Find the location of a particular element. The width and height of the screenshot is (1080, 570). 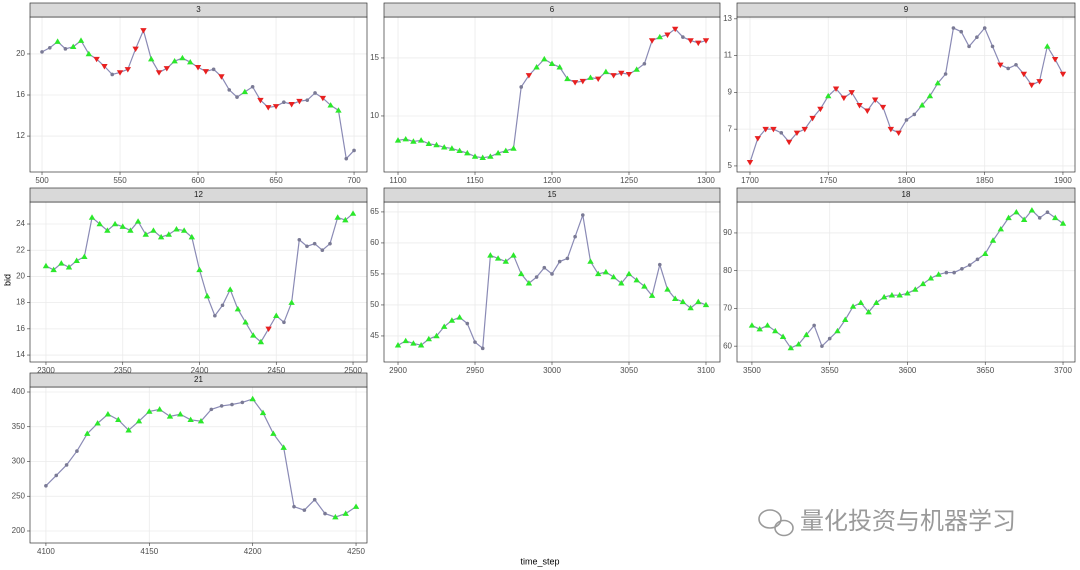

panel: 14 16 18 20 22 24 2300 2350 2400 2450 2500 12 is located at coordinates (192, 281).